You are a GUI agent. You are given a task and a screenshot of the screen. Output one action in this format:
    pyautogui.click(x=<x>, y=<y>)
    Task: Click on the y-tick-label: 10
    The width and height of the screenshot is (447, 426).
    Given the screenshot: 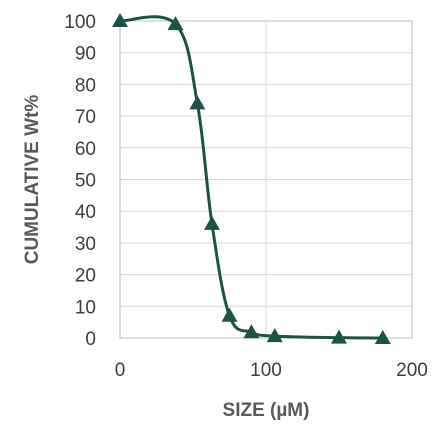 What is the action you would take?
    pyautogui.click(x=85, y=307)
    